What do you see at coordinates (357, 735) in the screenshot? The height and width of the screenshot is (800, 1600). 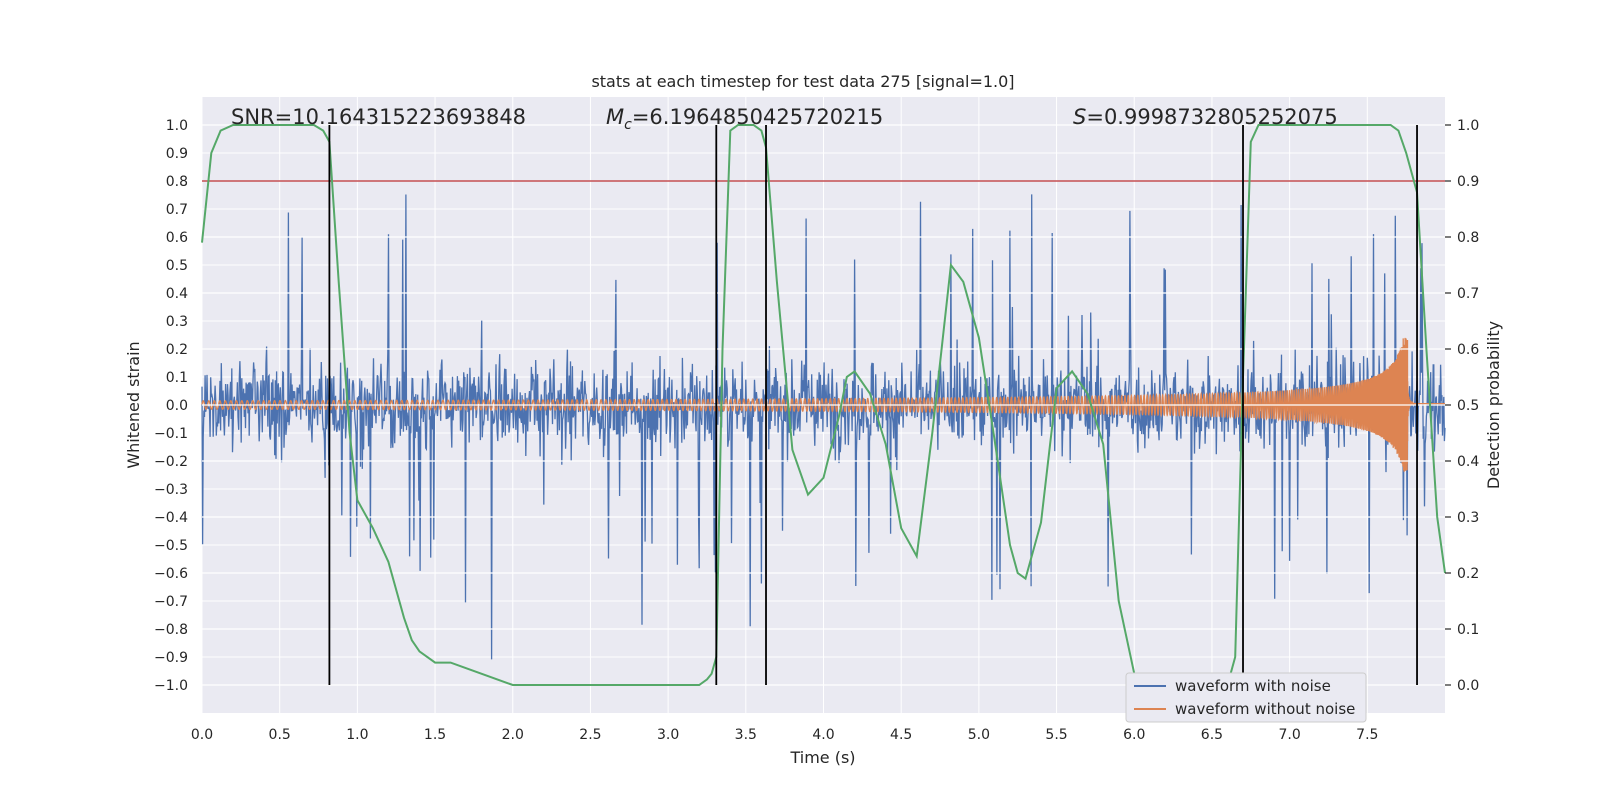 I see `x-tick-label-2: 1.0` at bounding box center [357, 735].